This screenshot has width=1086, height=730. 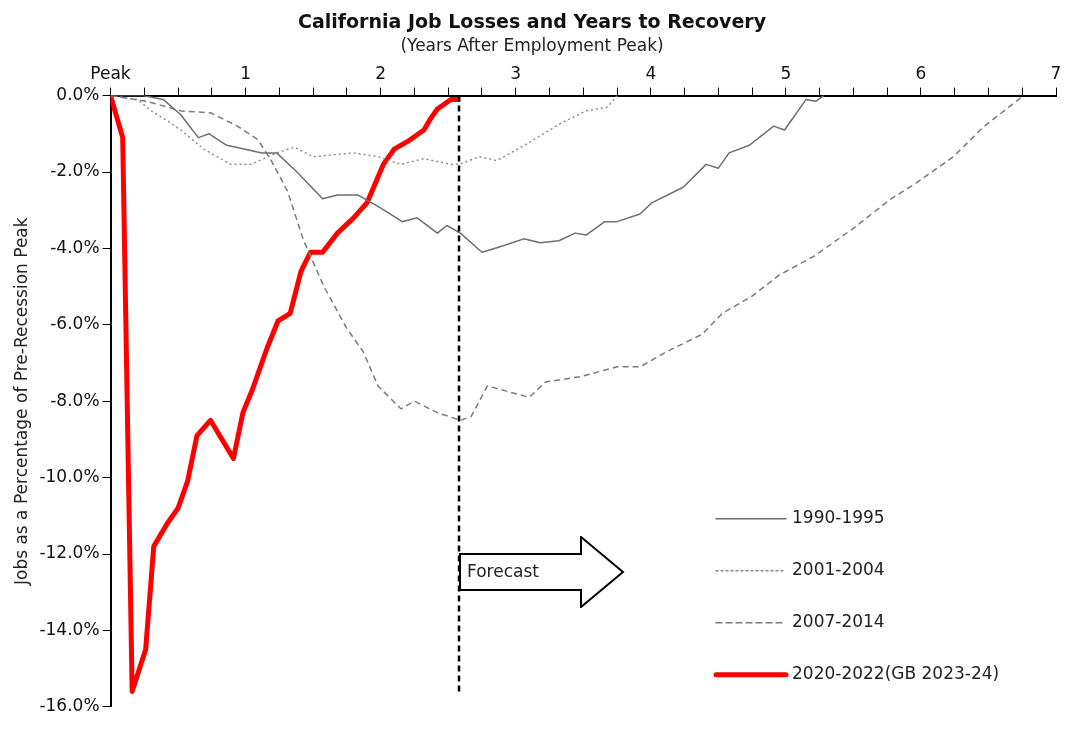 What do you see at coordinates (381, 72) in the screenshot?
I see `x-tick-label: 2` at bounding box center [381, 72].